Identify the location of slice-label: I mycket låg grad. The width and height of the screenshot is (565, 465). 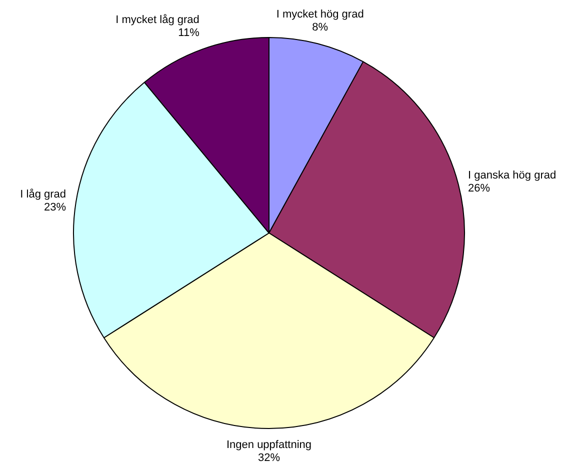
(158, 20).